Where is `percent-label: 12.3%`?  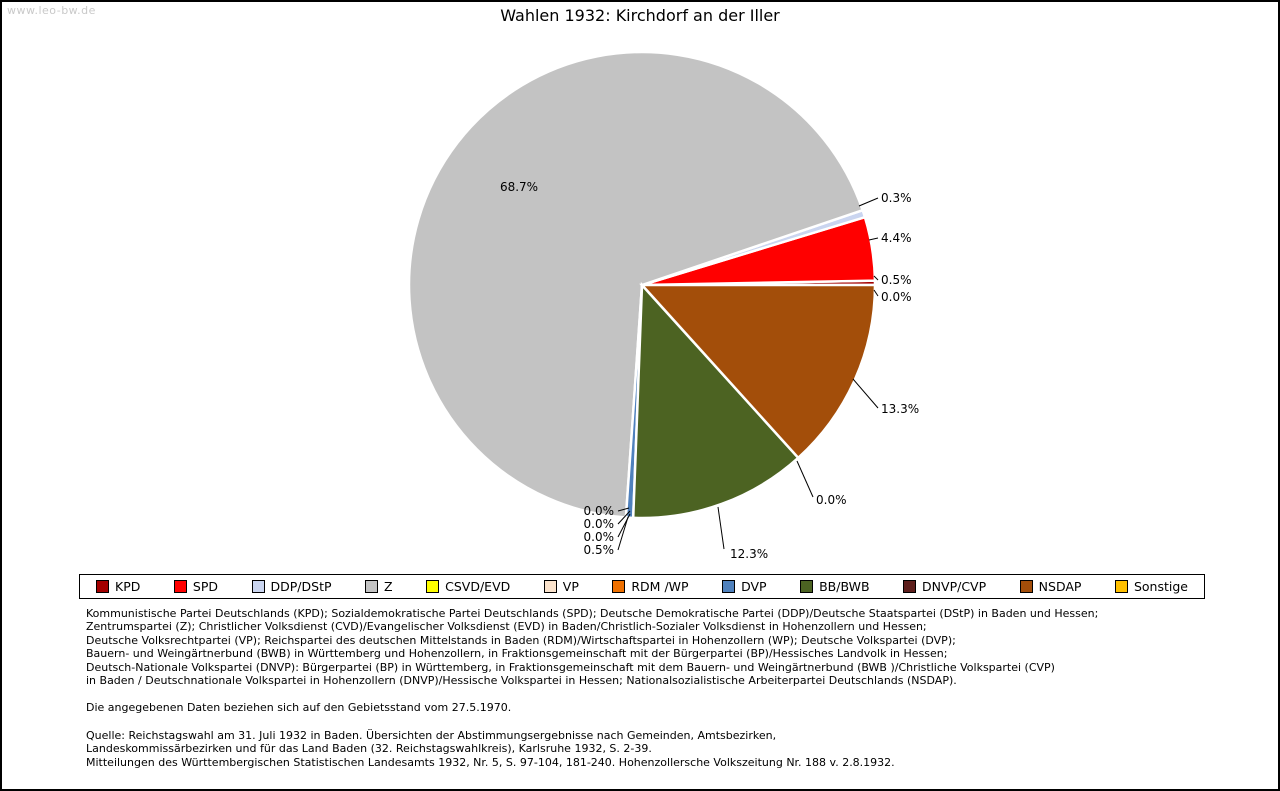
percent-label: 12.3% is located at coordinates (749, 554).